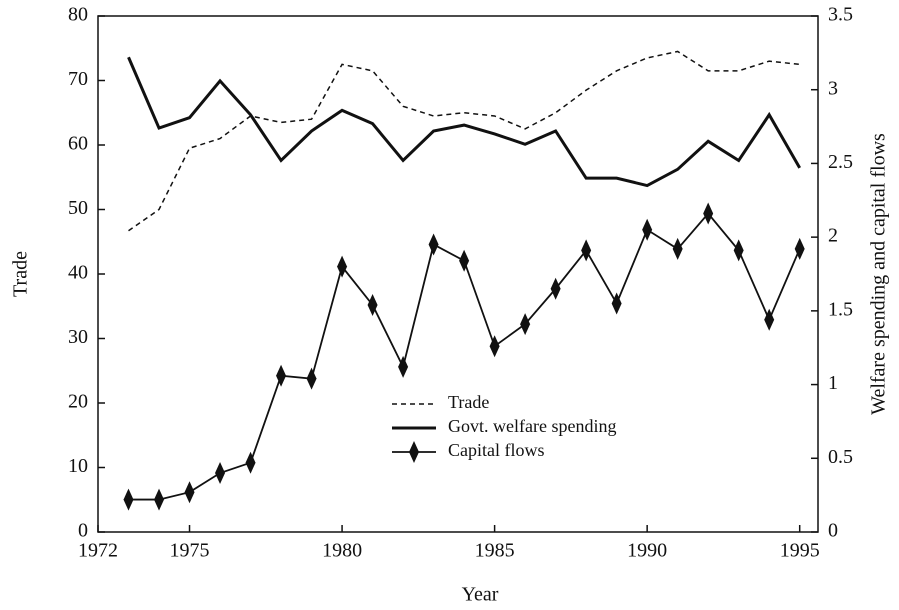  What do you see at coordinates (840, 457) in the screenshot?
I see `y2-tick-label: 0.5` at bounding box center [840, 457].